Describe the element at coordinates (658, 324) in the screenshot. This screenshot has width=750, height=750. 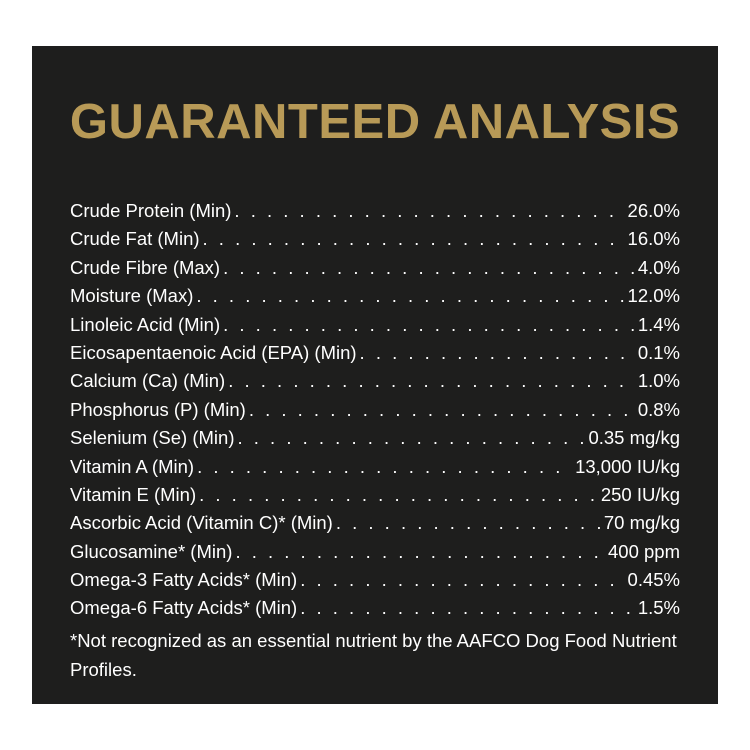
I see `nutrient-value: 1.4%` at that location.